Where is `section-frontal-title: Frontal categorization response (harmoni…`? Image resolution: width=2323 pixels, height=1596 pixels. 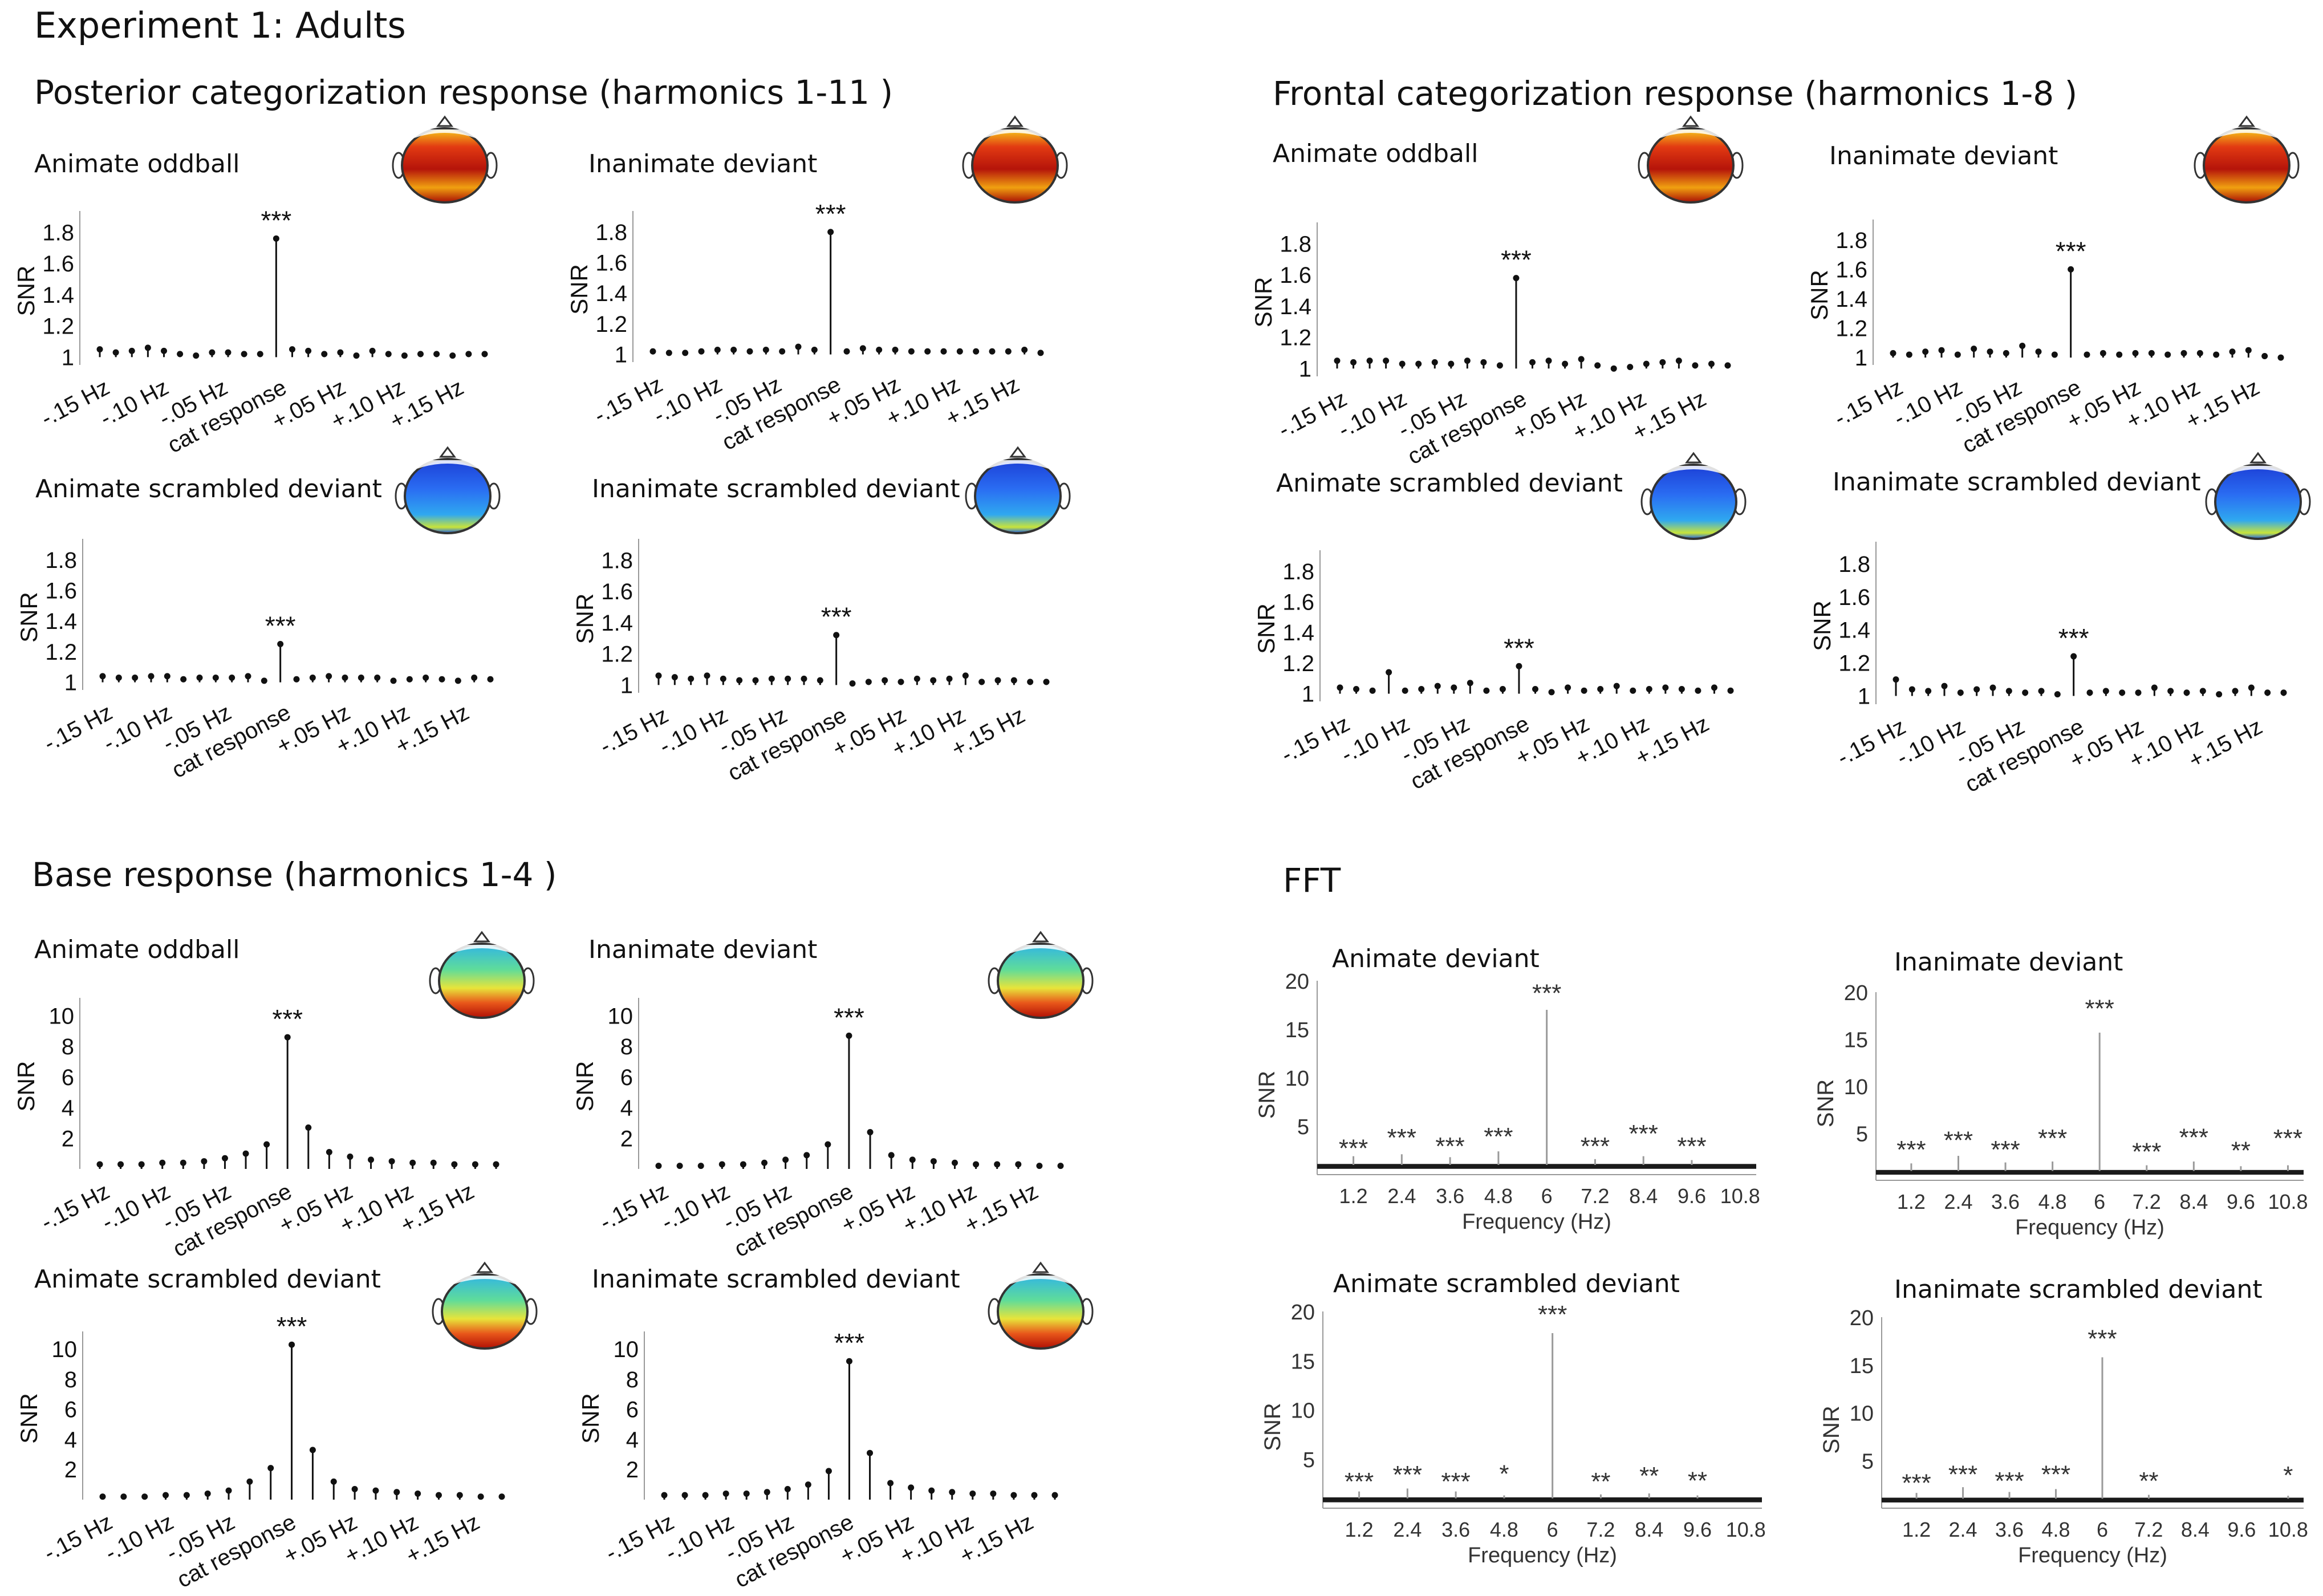
section-frontal-title: Frontal categorization response (harmoni… is located at coordinates (1675, 93).